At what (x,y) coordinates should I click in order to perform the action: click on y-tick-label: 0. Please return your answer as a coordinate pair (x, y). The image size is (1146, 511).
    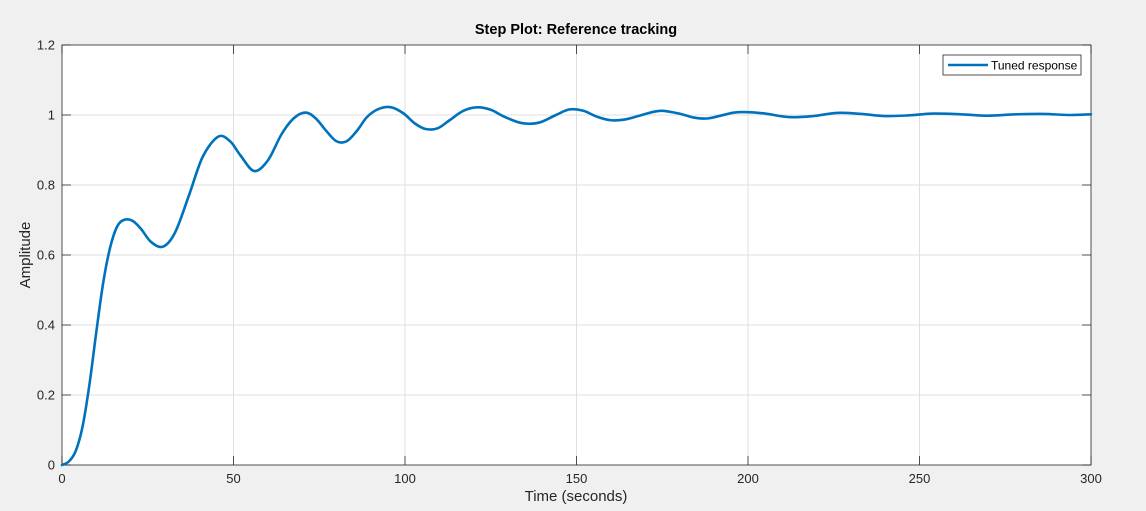
    Looking at the image, I should click on (51, 465).